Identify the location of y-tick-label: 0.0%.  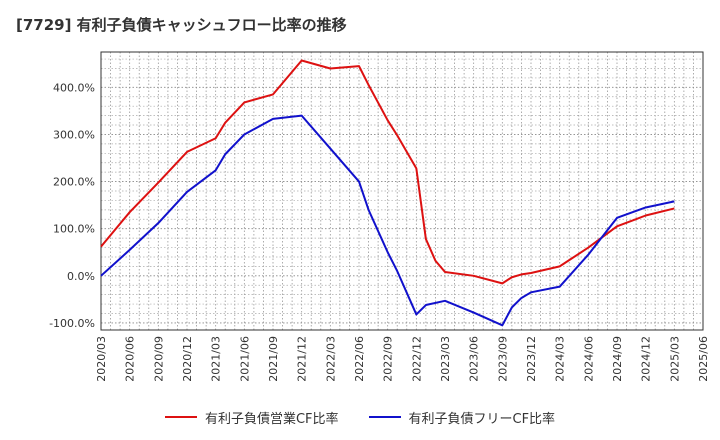
(81, 276).